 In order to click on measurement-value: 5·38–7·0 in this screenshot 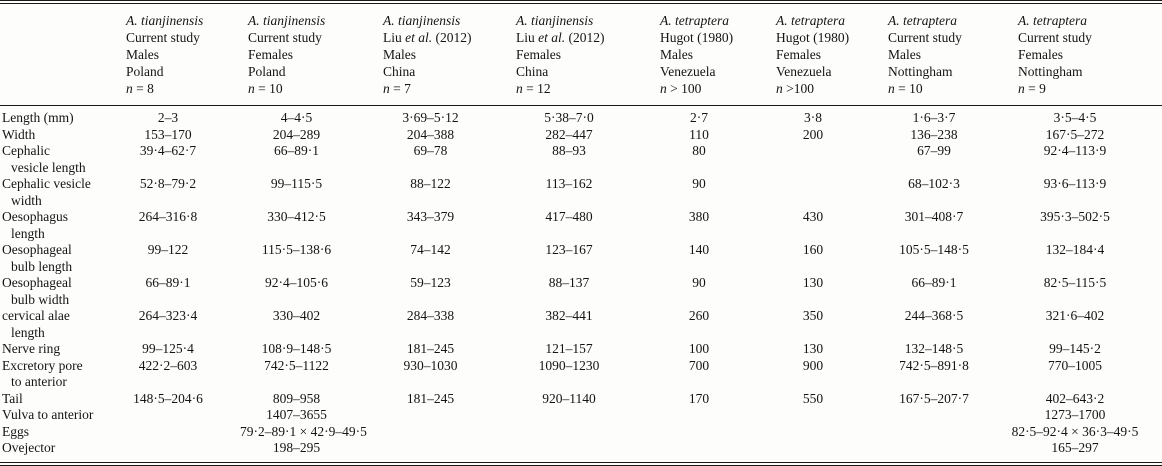, I will do `click(569, 117)`.